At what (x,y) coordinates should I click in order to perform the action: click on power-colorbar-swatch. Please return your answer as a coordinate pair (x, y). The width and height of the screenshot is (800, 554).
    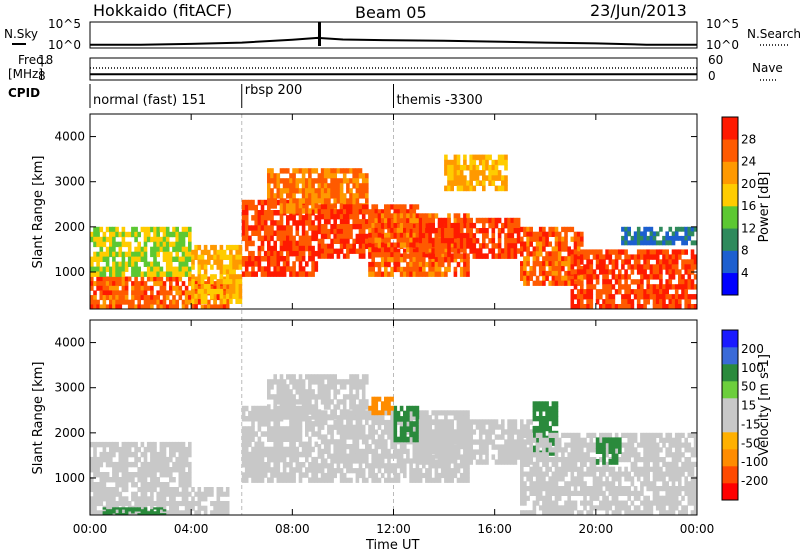
    Looking at the image, I should click on (730, 239).